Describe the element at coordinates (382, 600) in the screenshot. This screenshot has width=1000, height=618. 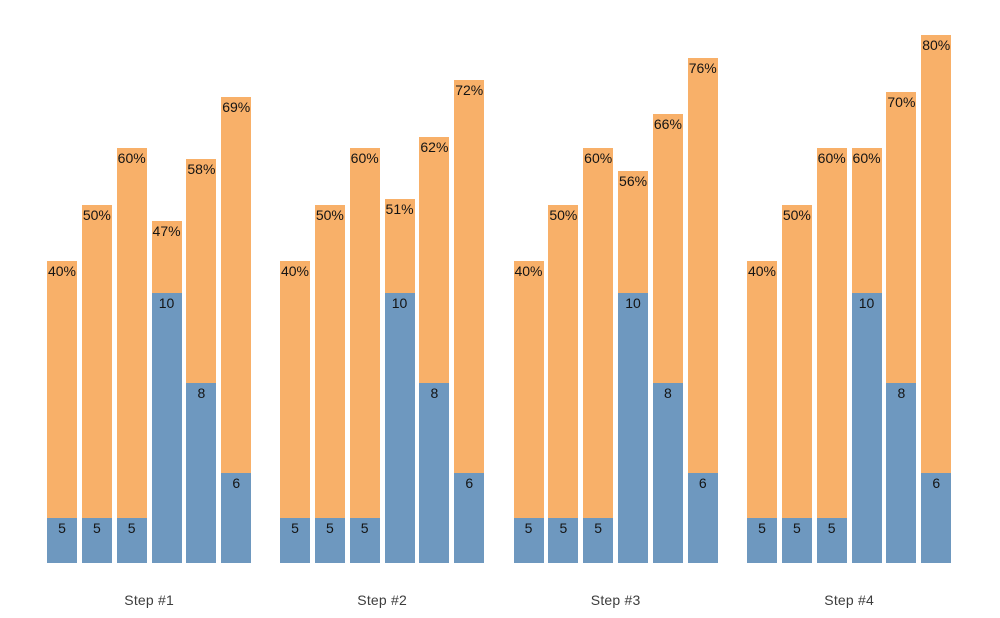
I see `group-label-step-2: Step #2` at that location.